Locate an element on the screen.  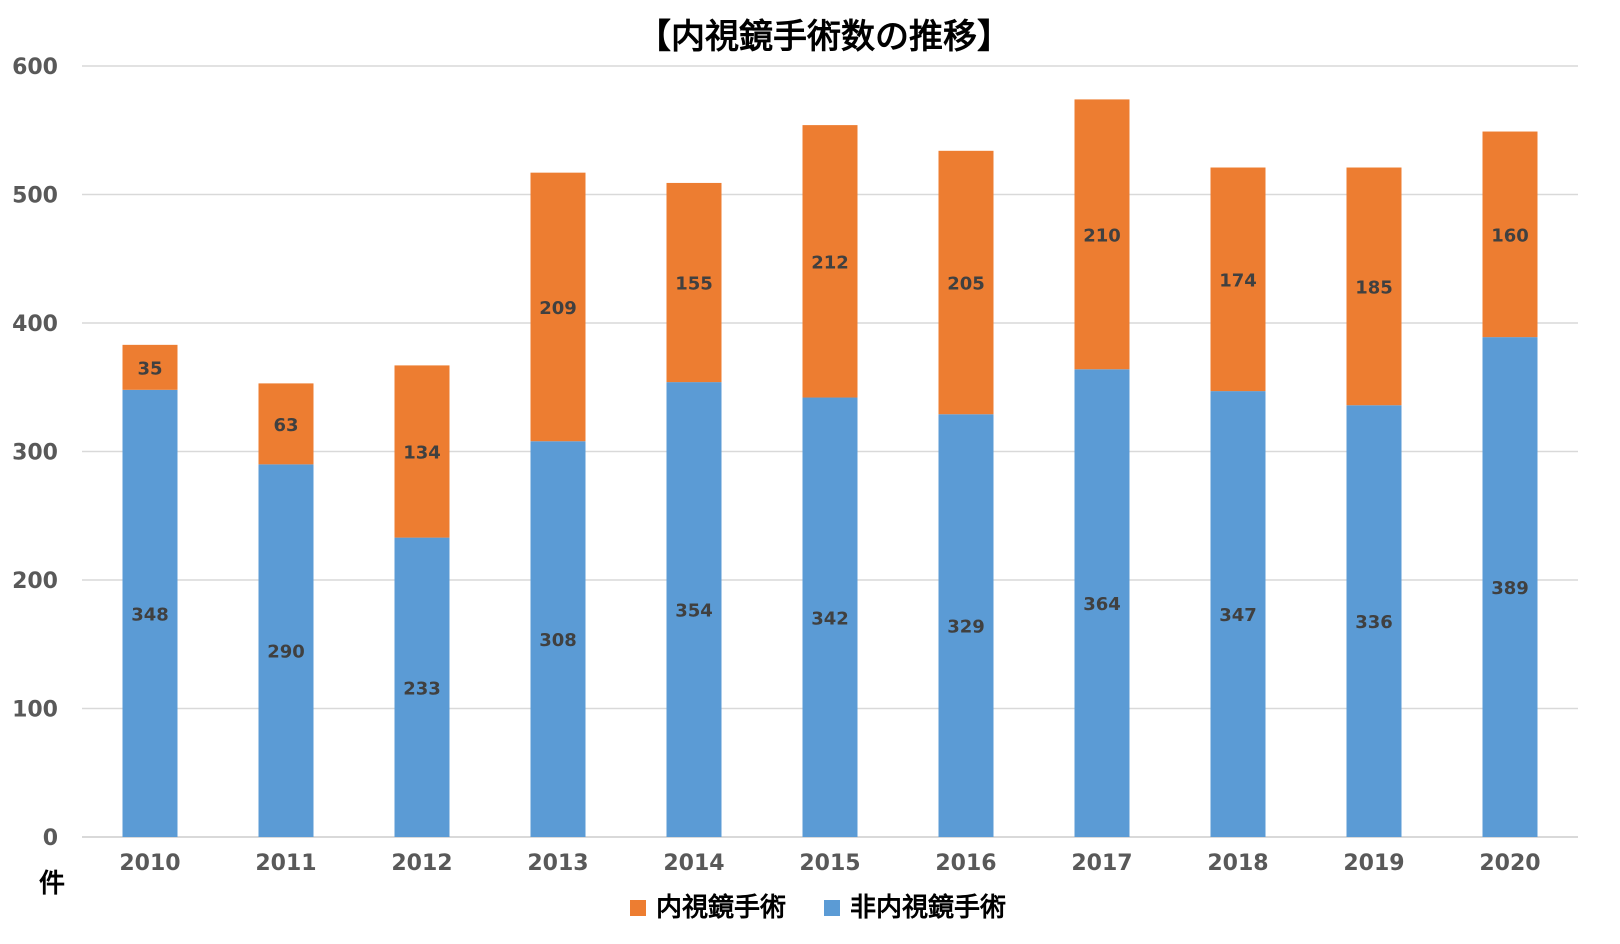
data-label-non-endoscopic-2013: 308 is located at coordinates (558, 640).